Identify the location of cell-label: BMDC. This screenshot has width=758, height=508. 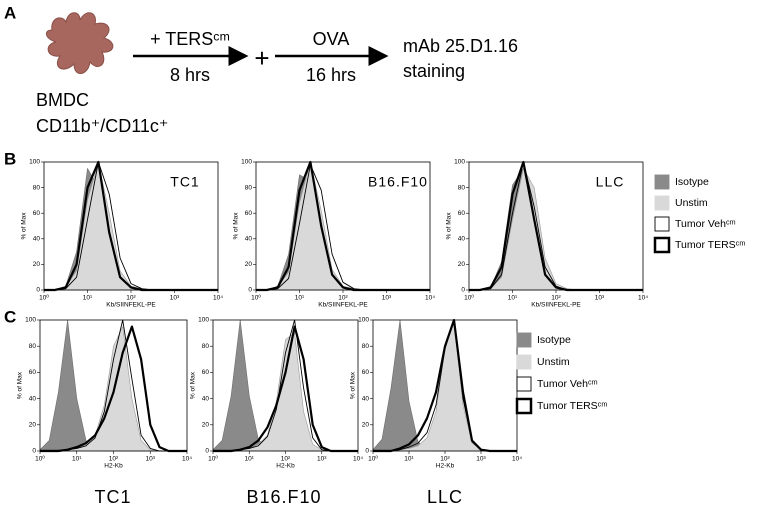
(62, 100).